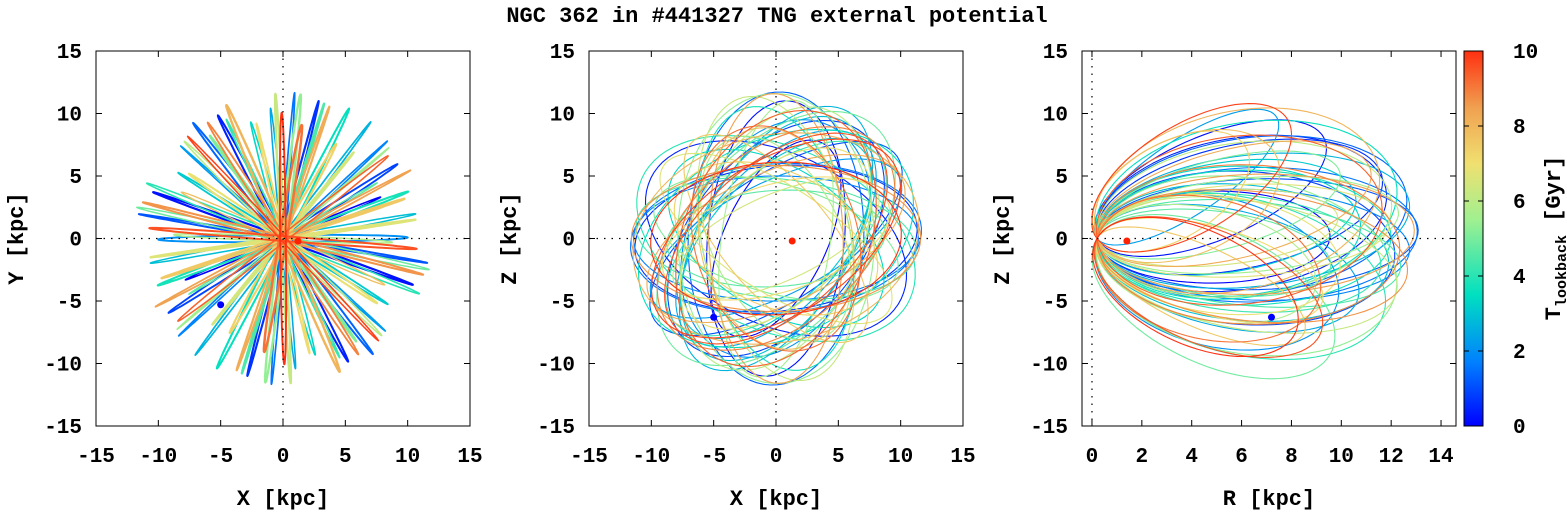 This screenshot has width=1567, height=514. What do you see at coordinates (1519, 128) in the screenshot?
I see `colorbar-tick-label: 8` at bounding box center [1519, 128].